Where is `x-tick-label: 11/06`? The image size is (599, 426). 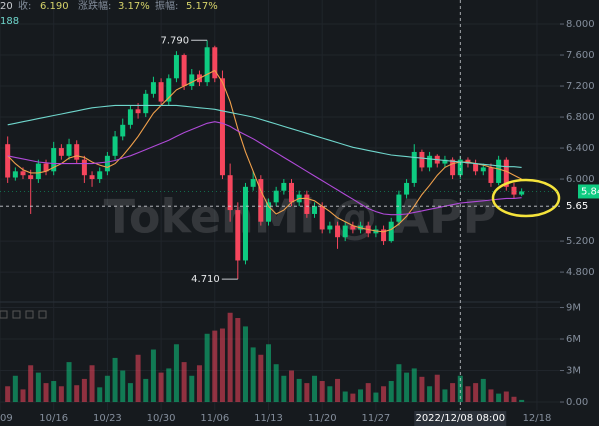
x-tick-label: 11/06 is located at coordinates (214, 418).